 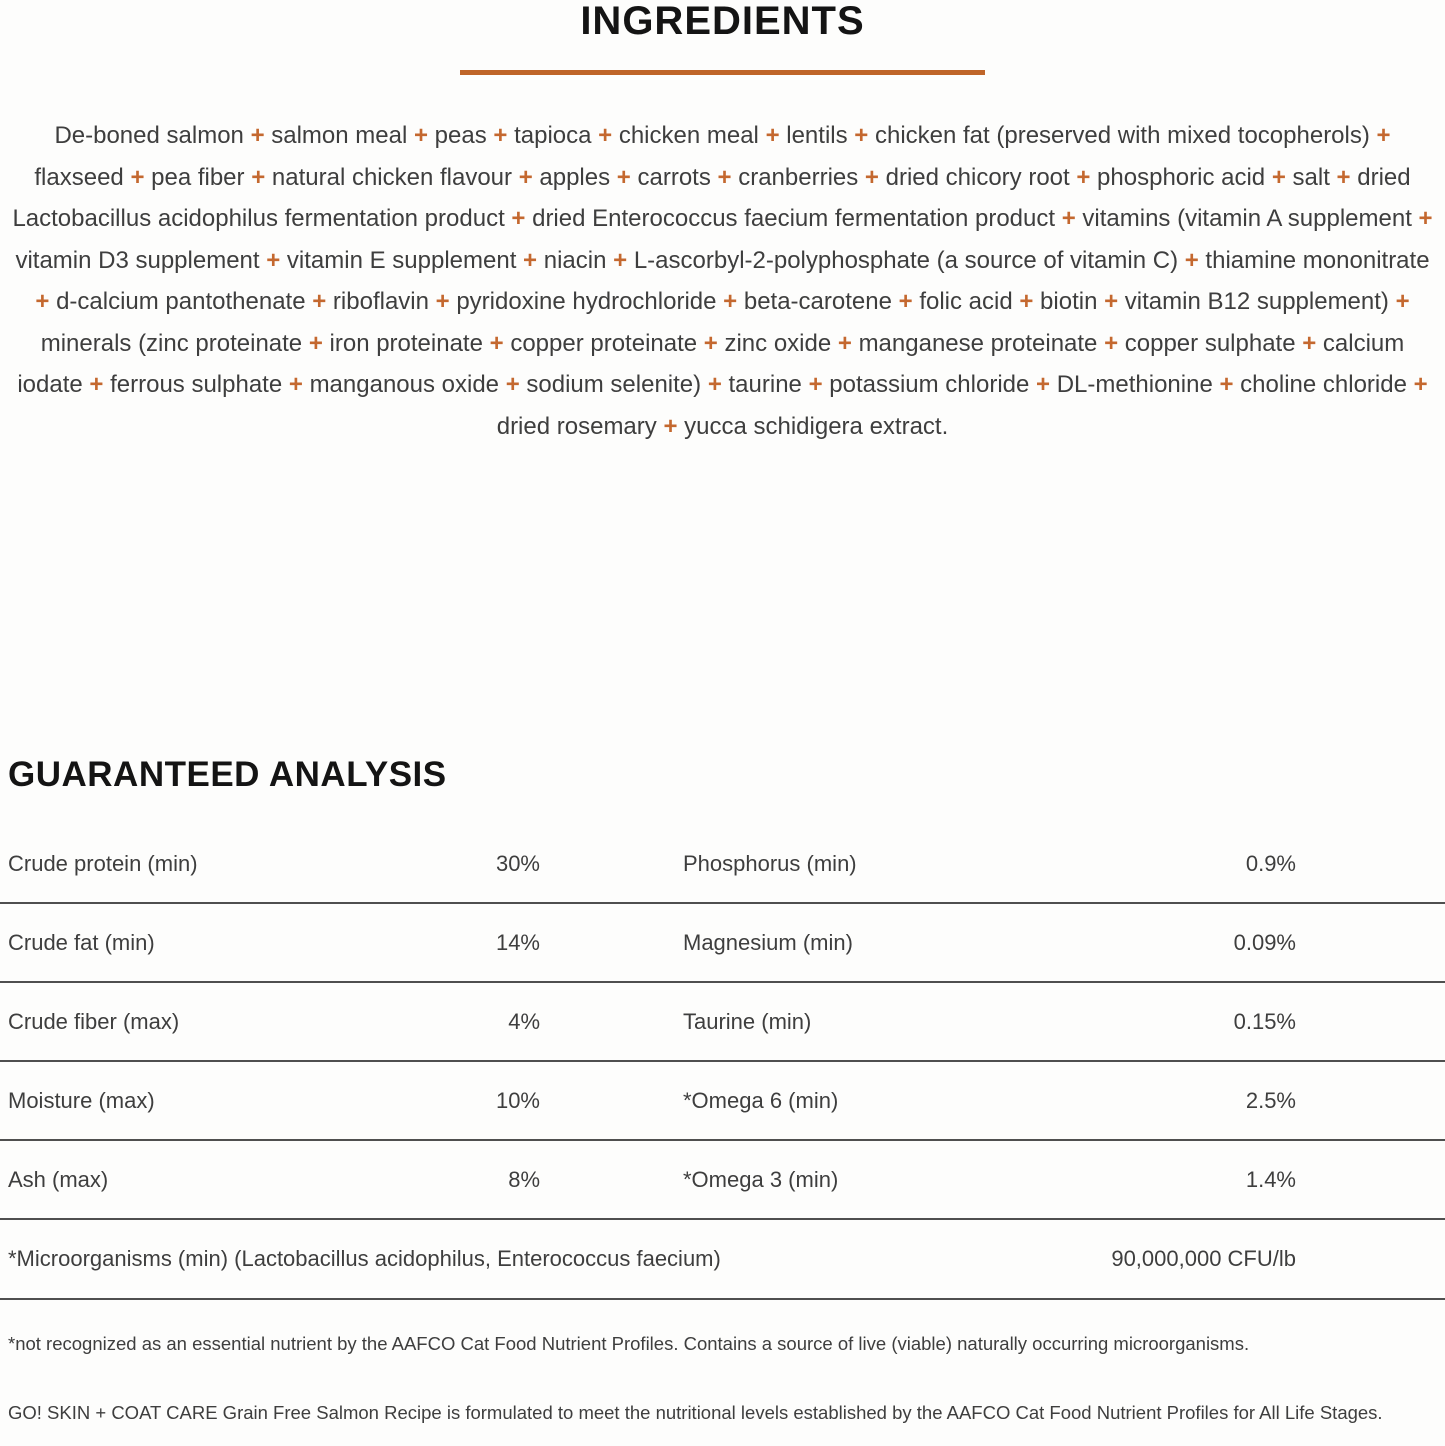 I want to click on ingredient-item: iron proteinate, so click(x=406, y=343).